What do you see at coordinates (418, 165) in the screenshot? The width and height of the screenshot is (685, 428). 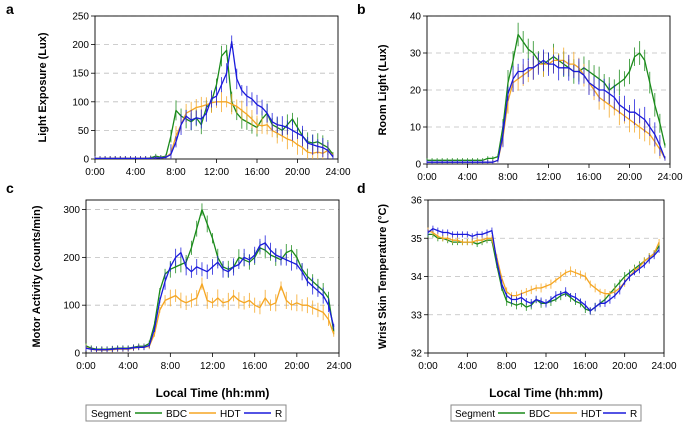 I see `panel-b-ytick-label-0: 0` at bounding box center [418, 165].